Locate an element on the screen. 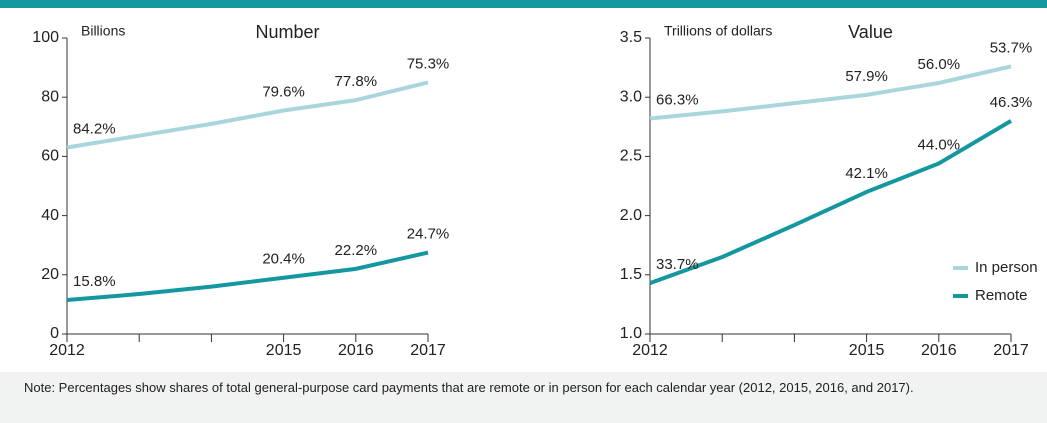 This screenshot has width=1047, height=423. point-label: 53.7% is located at coordinates (1011, 47).